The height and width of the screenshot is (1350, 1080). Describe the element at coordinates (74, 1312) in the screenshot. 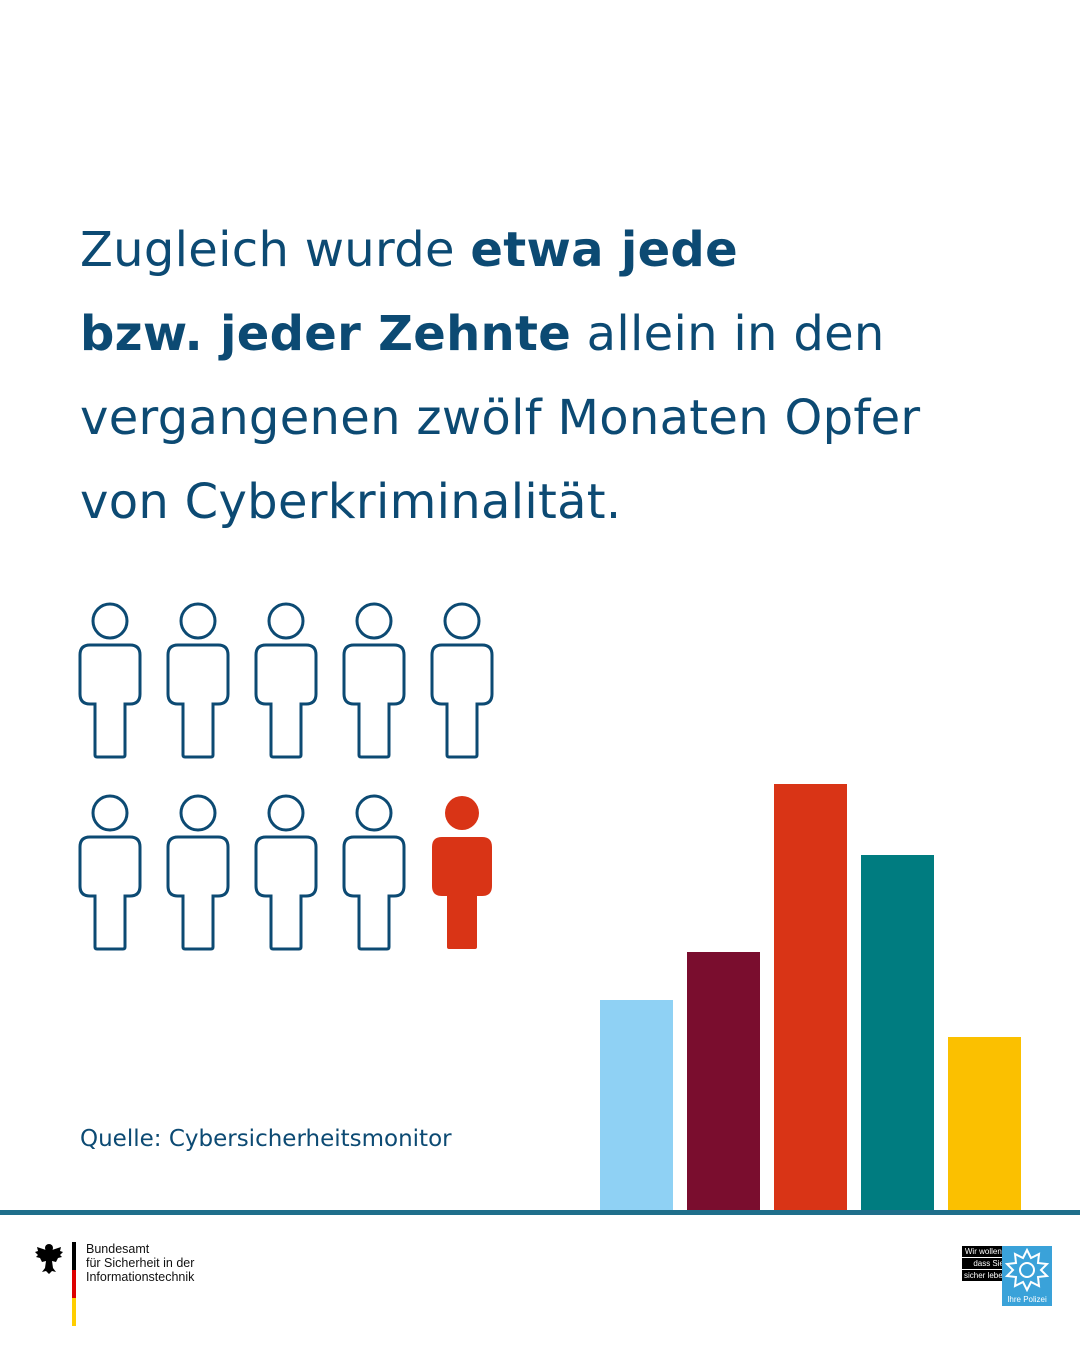

I see `flag-stripe-gold` at that location.